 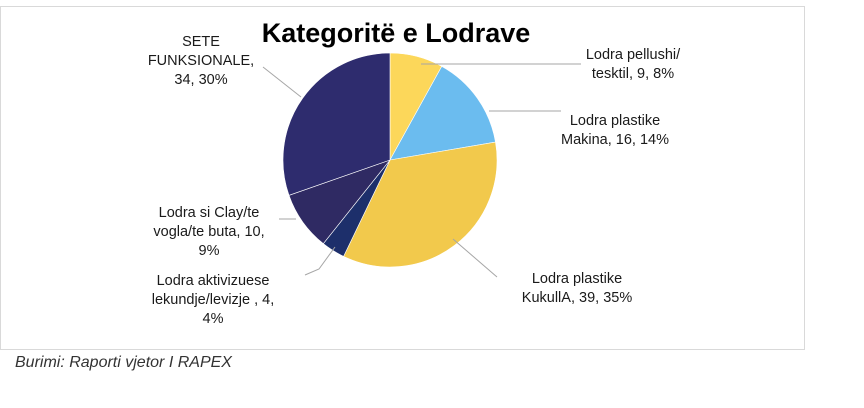 What do you see at coordinates (123, 362) in the screenshot?
I see `source-note: Burimi: Raporti vjetor I RAPEX` at bounding box center [123, 362].